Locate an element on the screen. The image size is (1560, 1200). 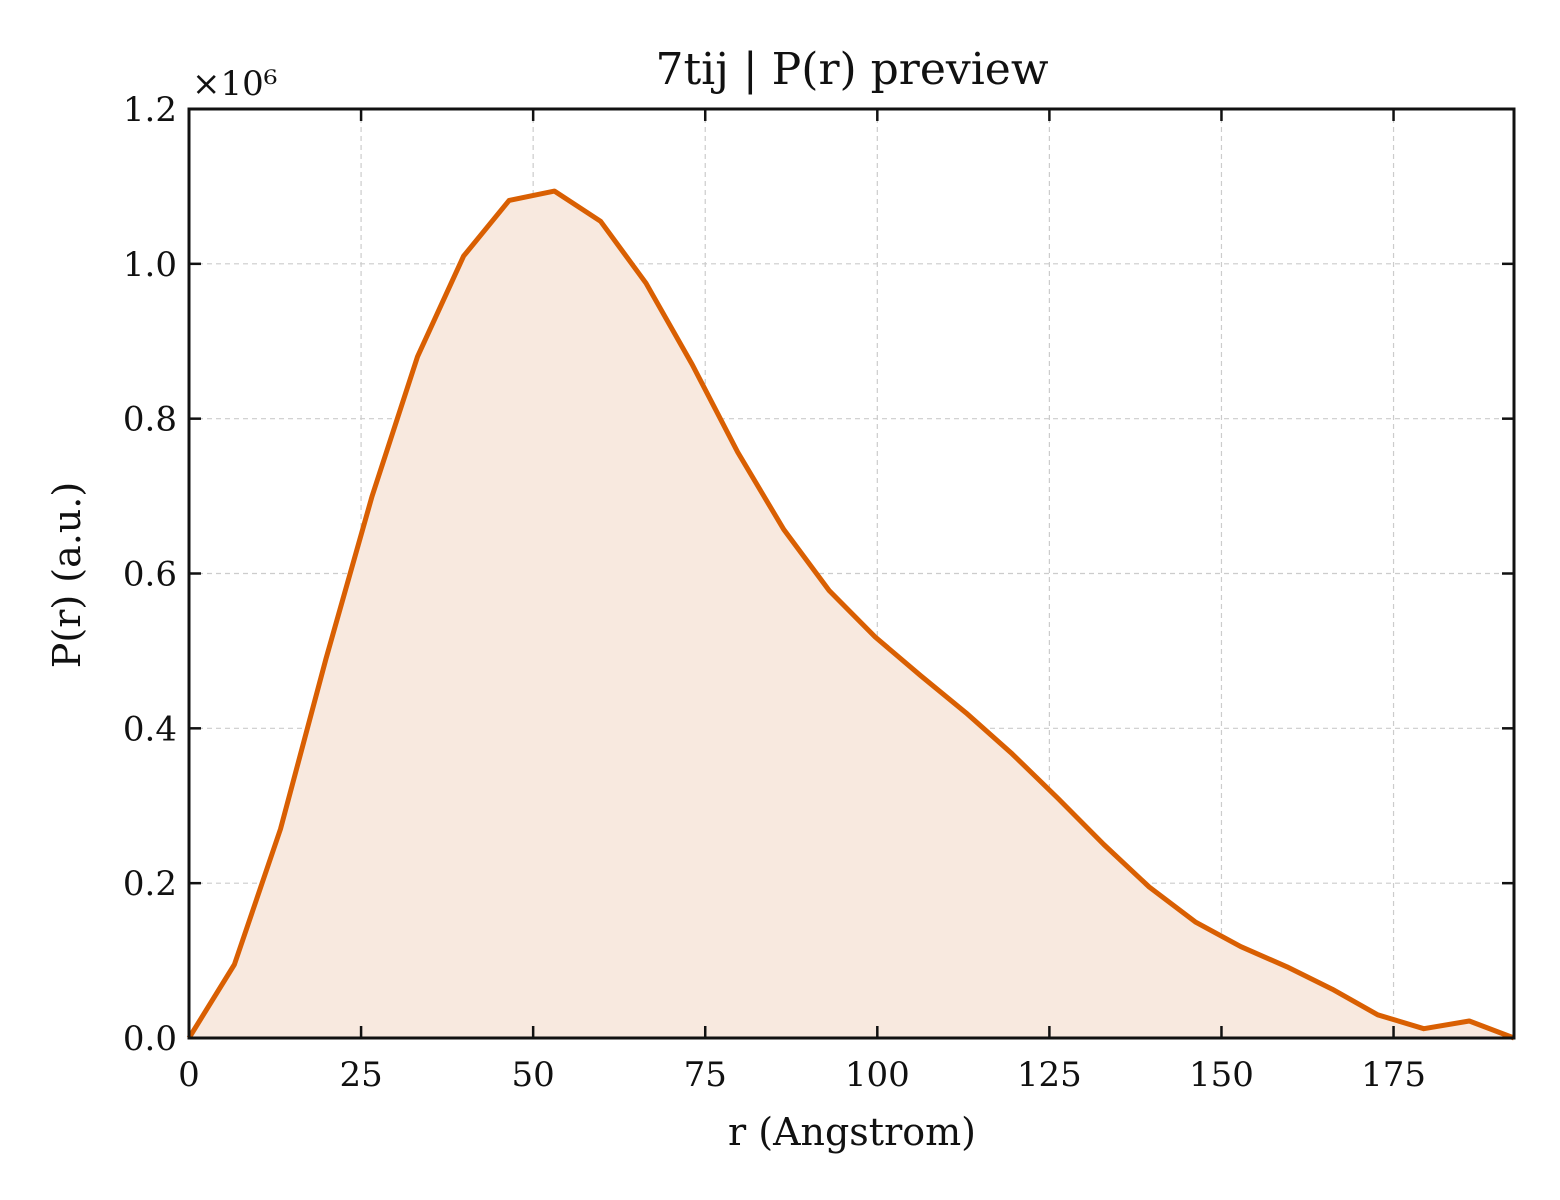
x-tick-label: 100 is located at coordinates (877, 1075).